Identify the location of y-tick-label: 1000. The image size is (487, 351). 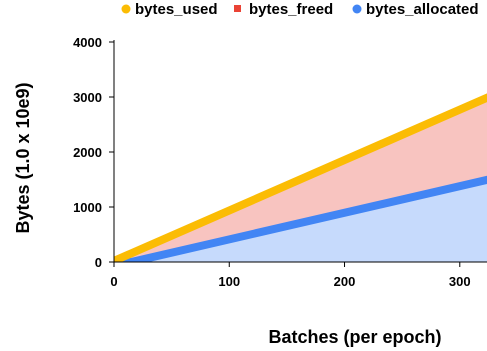
(87, 207).